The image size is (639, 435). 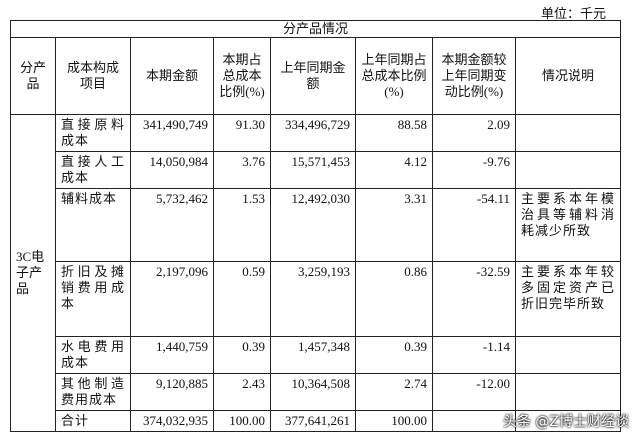 What do you see at coordinates (474, 170) in the screenshot?
I see `value-cell: -9.76` at bounding box center [474, 170].